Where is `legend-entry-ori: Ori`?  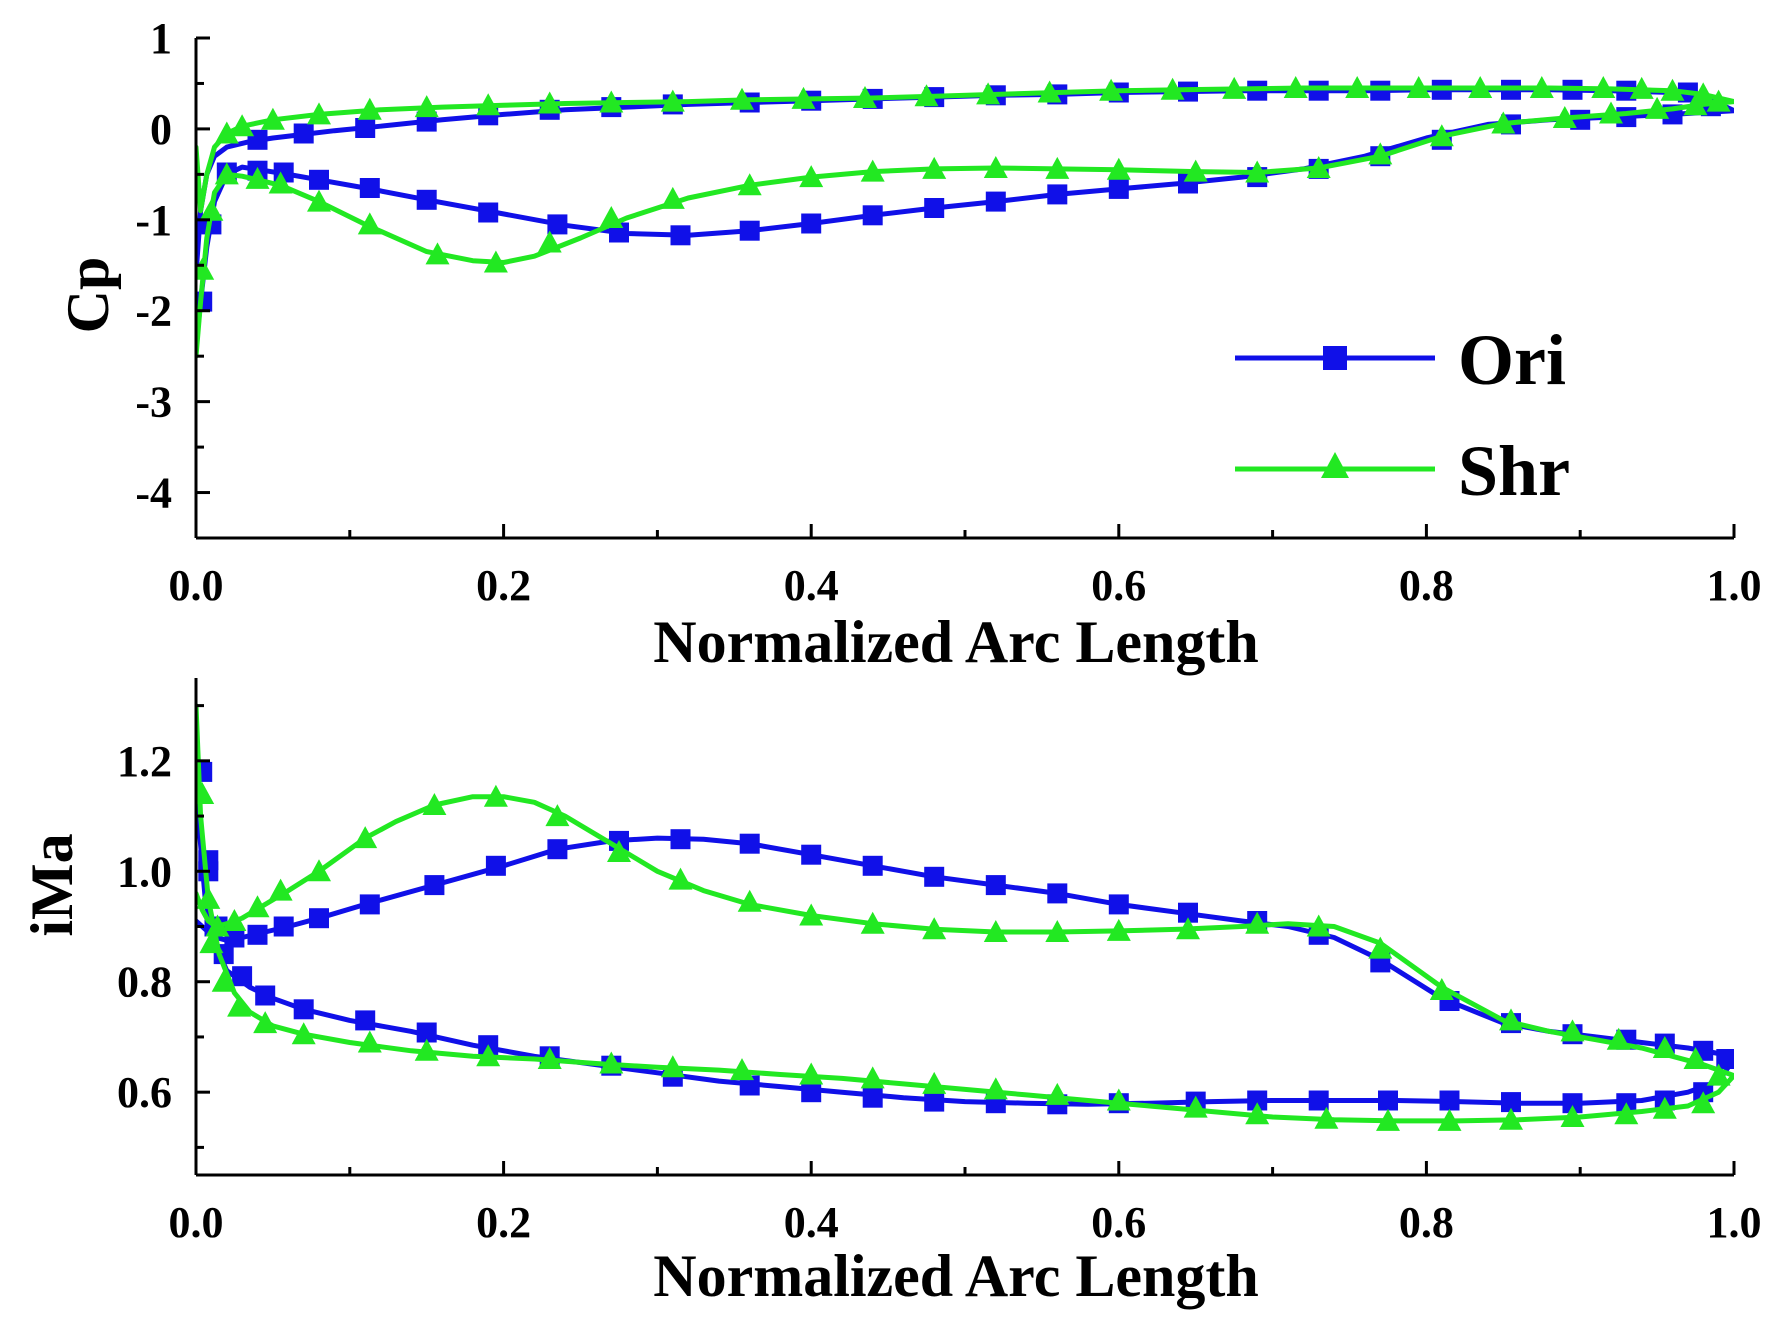 legend-entry-ori: Ori is located at coordinates (1400, 360).